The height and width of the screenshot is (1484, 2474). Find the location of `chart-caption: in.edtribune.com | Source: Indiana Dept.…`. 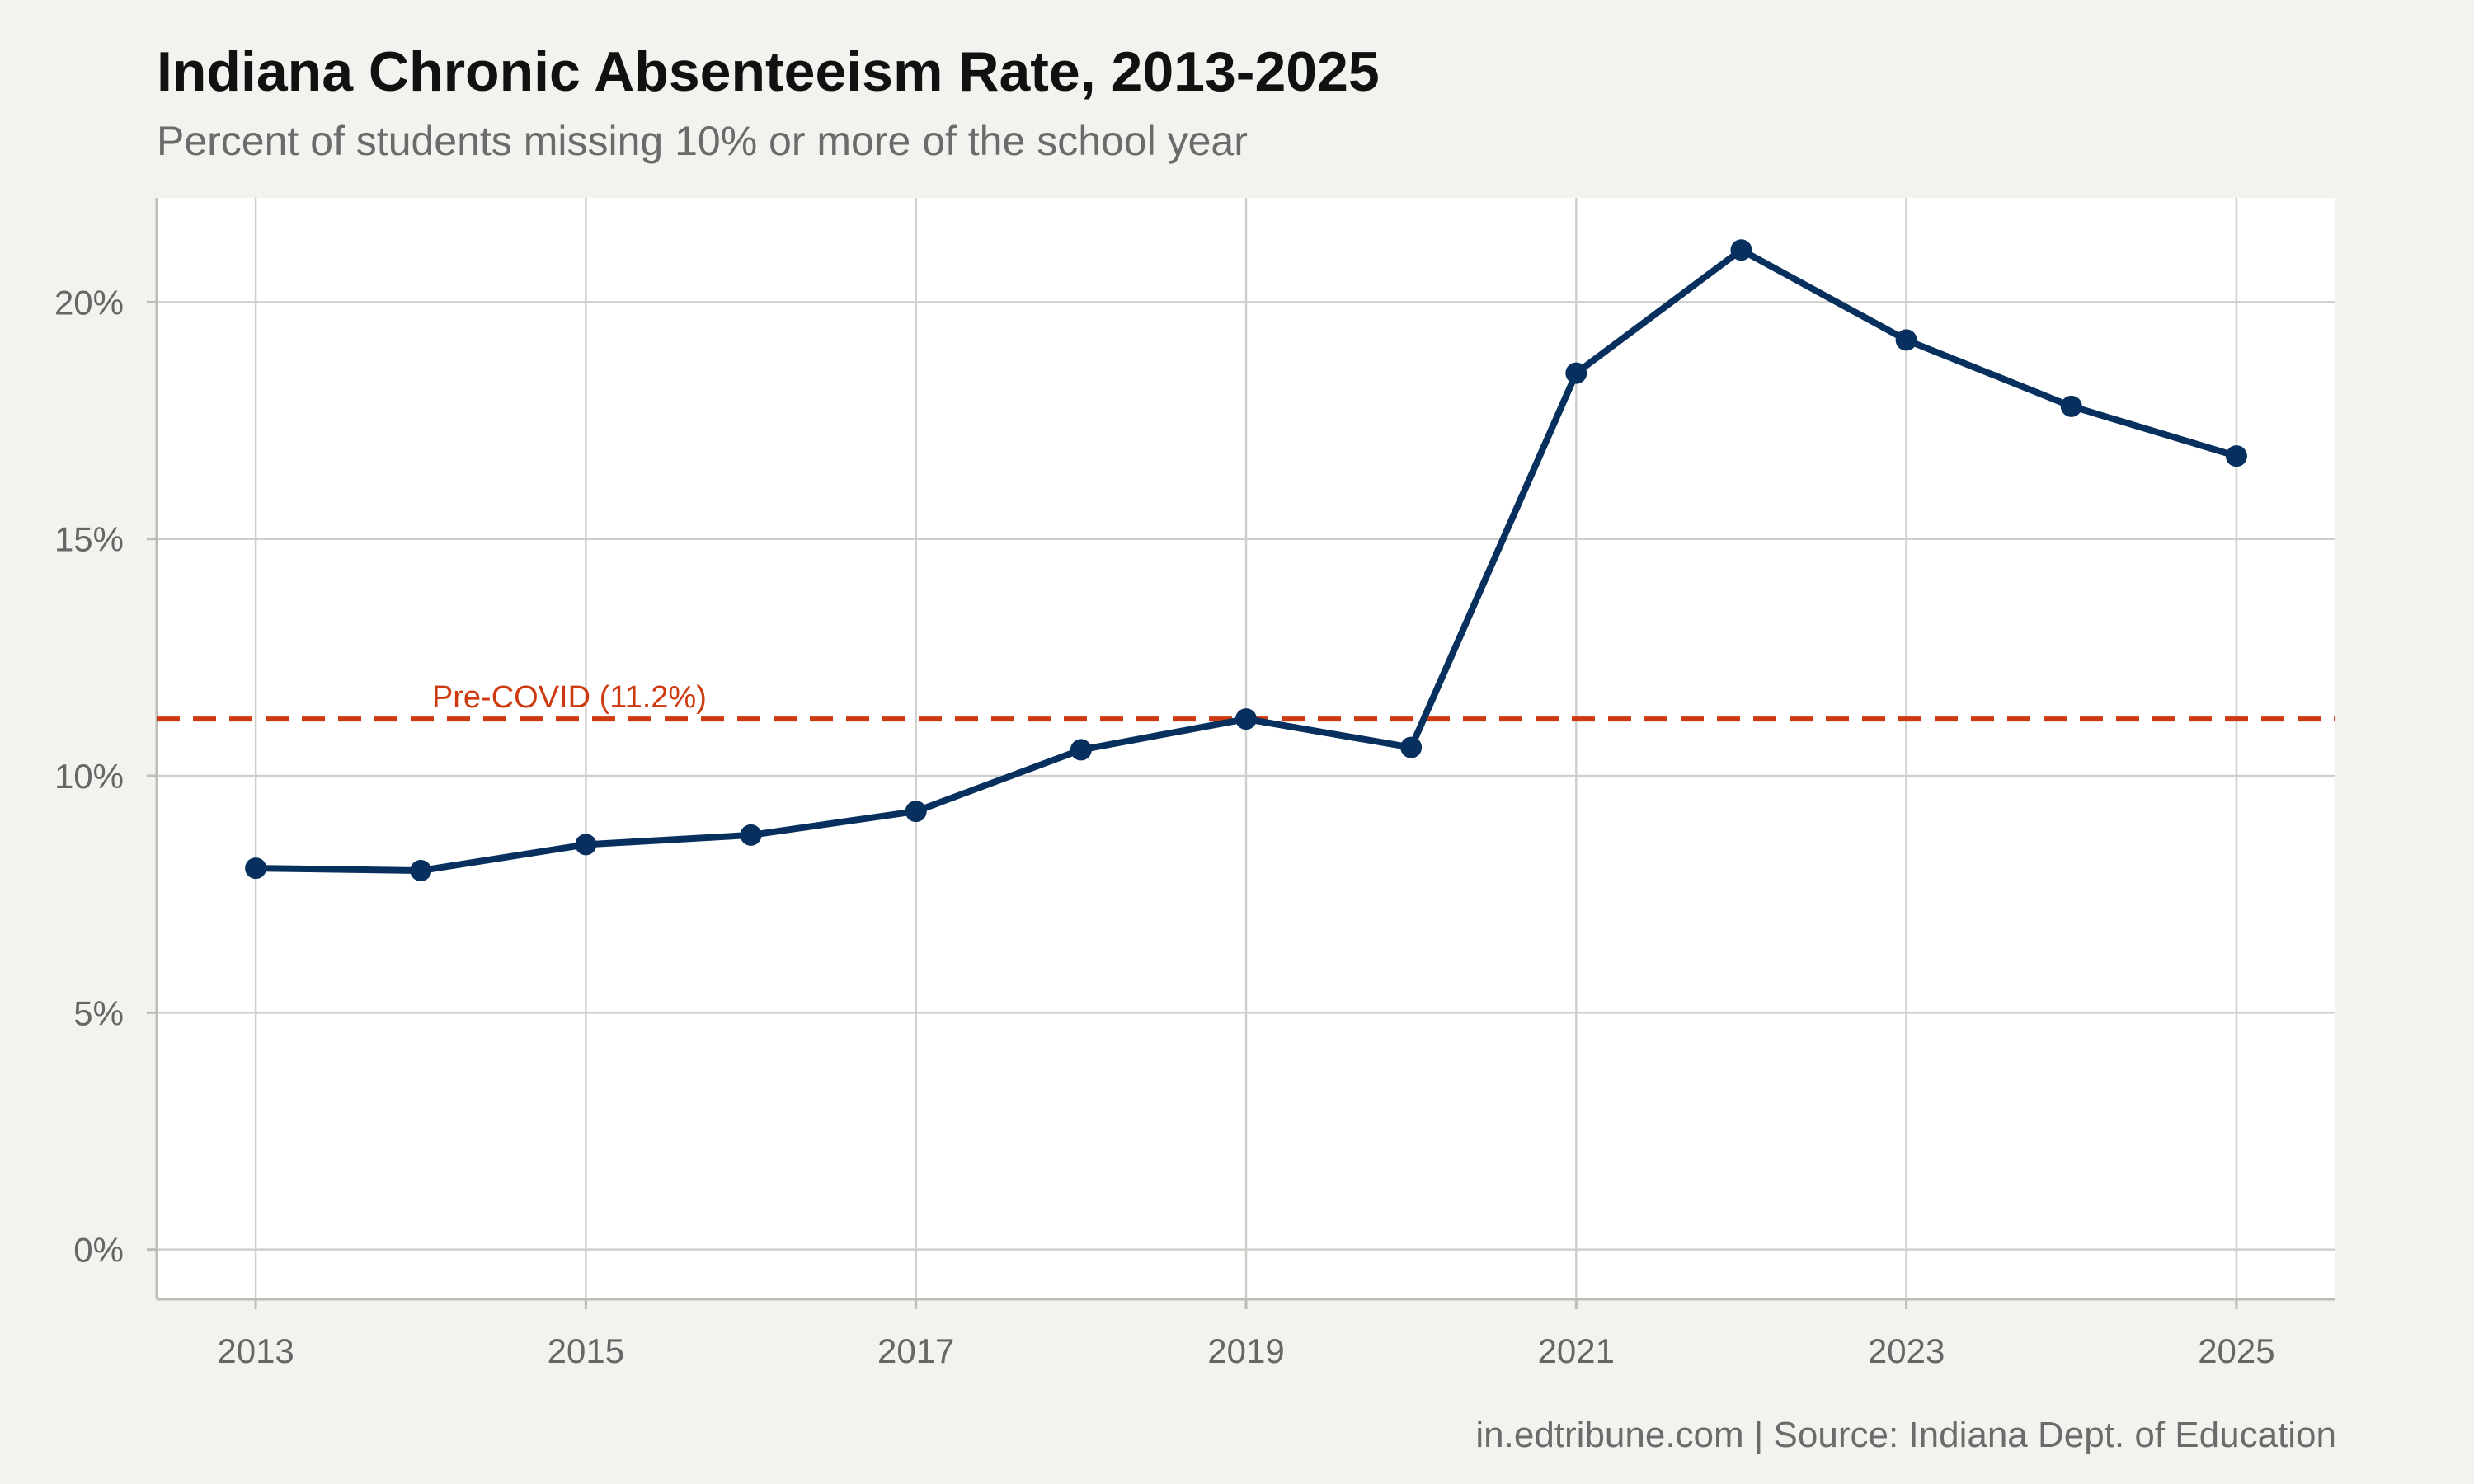

chart-caption: in.edtribune.com | Source: Indiana Dept.… is located at coordinates (1905, 1435).